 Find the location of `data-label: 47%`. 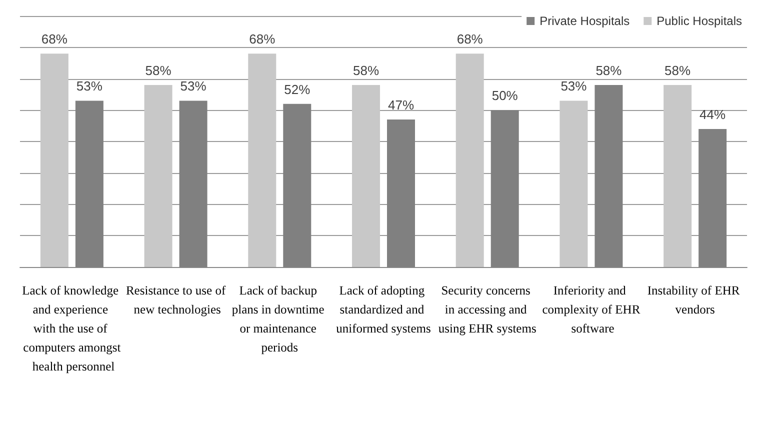

data-label: 47% is located at coordinates (401, 105).